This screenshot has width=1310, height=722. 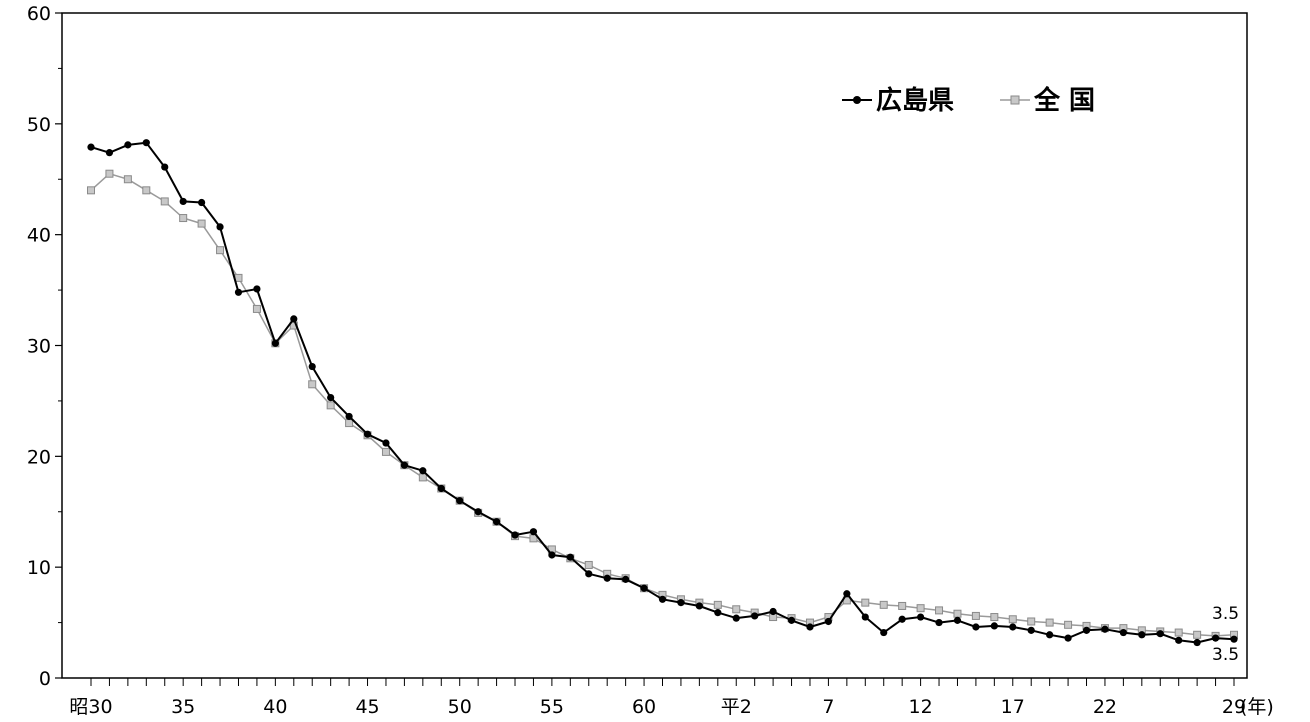 What do you see at coordinates (1234, 707) in the screenshot?
I see `x-tick-label: 29` at bounding box center [1234, 707].